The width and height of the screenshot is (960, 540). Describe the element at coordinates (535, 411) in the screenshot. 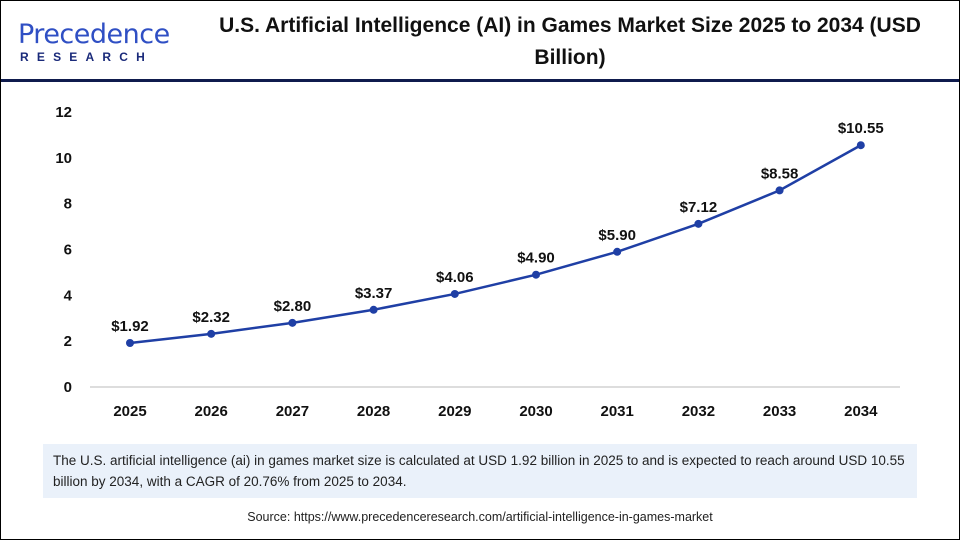

I see `x-tick-label: 2030` at that location.